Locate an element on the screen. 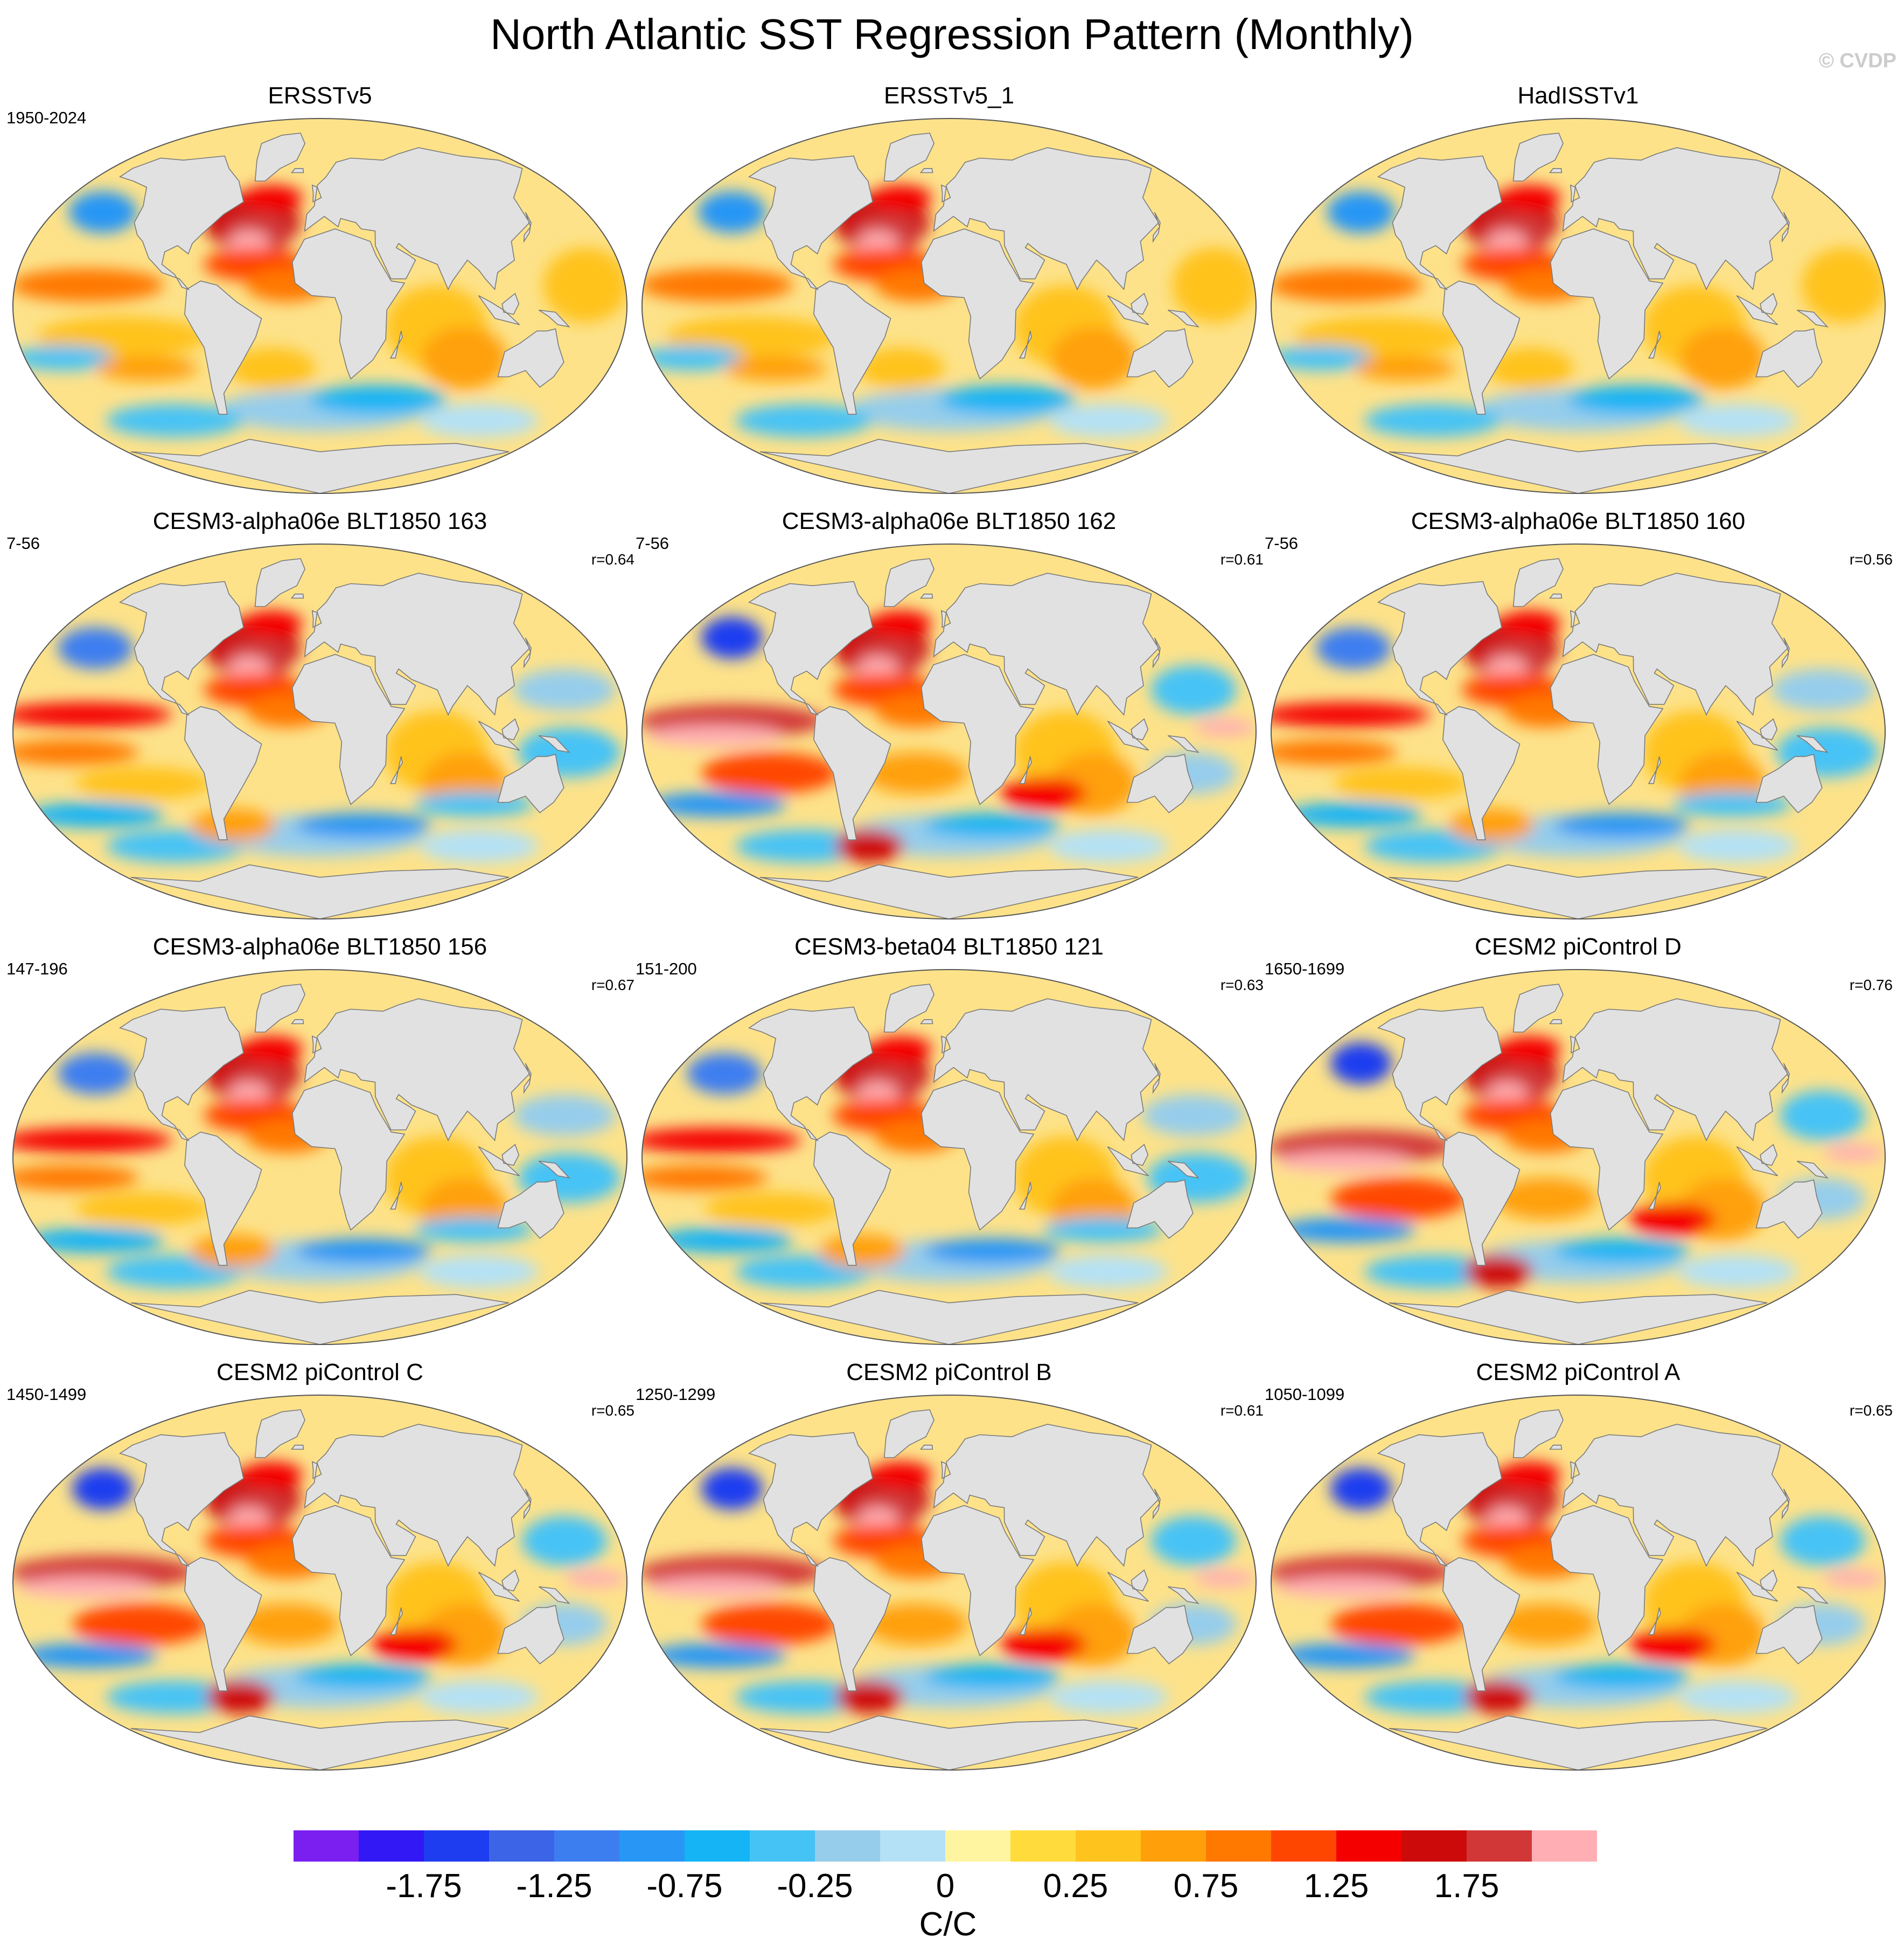  panel-period: 1650-1699 is located at coordinates (1305, 968).